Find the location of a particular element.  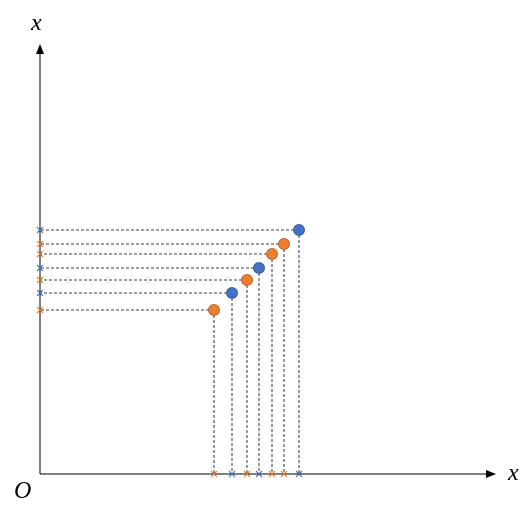

y-axis-label: x is located at coordinates (36, 23).